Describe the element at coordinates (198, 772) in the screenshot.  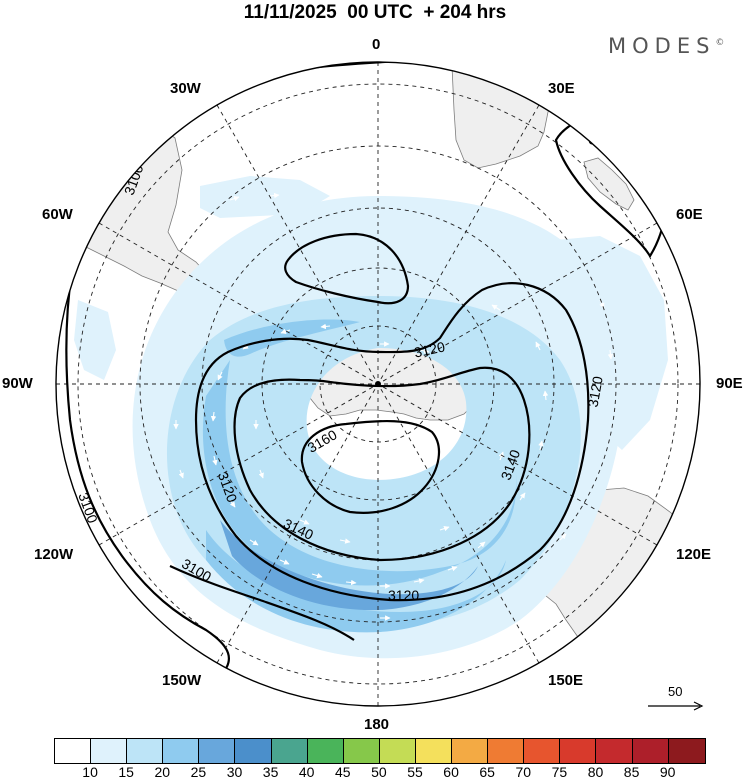
I see `colorbar-tick-label: 25` at that location.